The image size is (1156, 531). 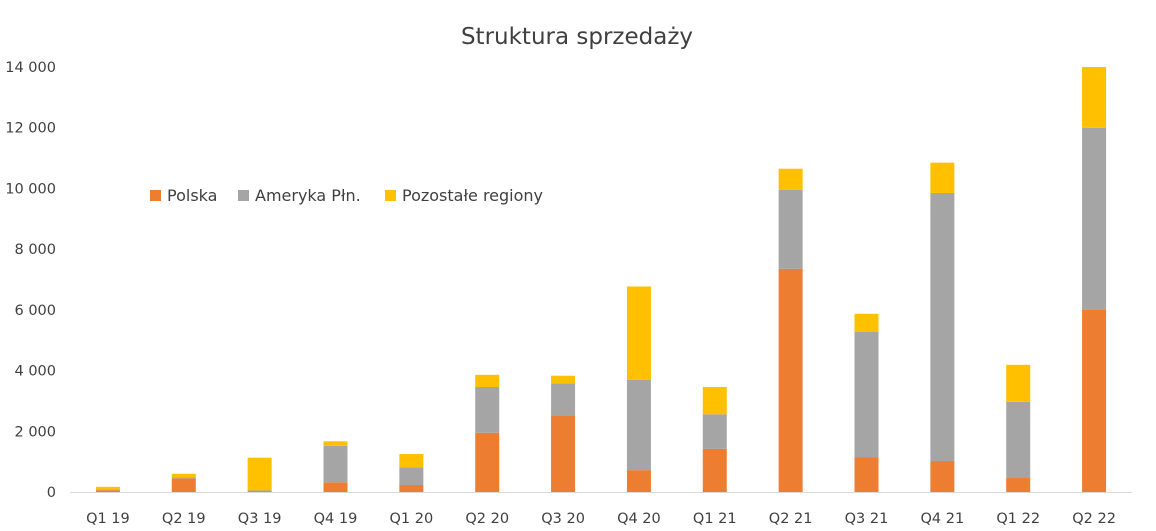 What do you see at coordinates (1094, 519) in the screenshot?
I see `x-tick-label: Q2 22` at bounding box center [1094, 519].